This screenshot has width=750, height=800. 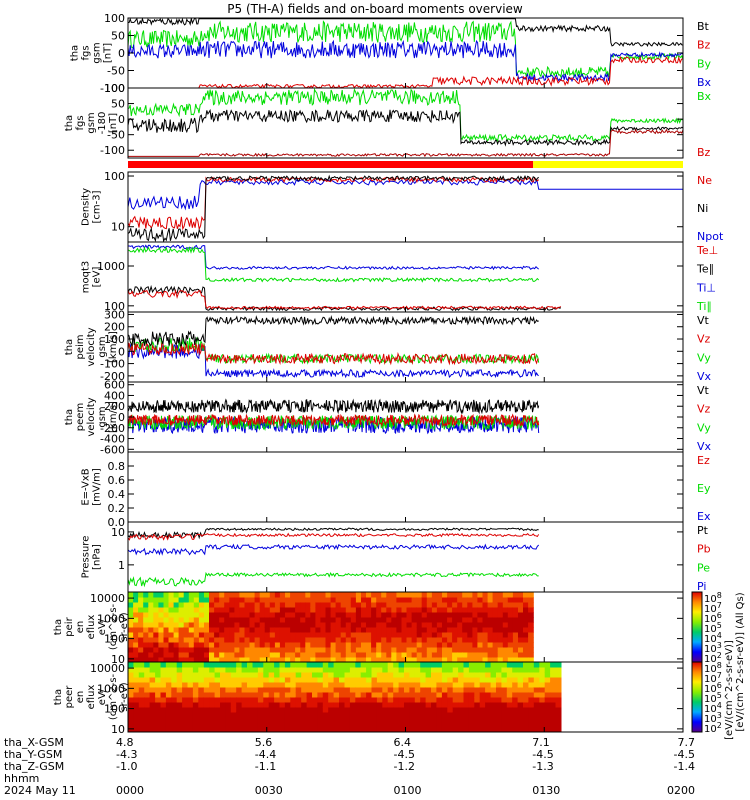 I want to click on legend-entry: Pe, so click(x=703, y=567).